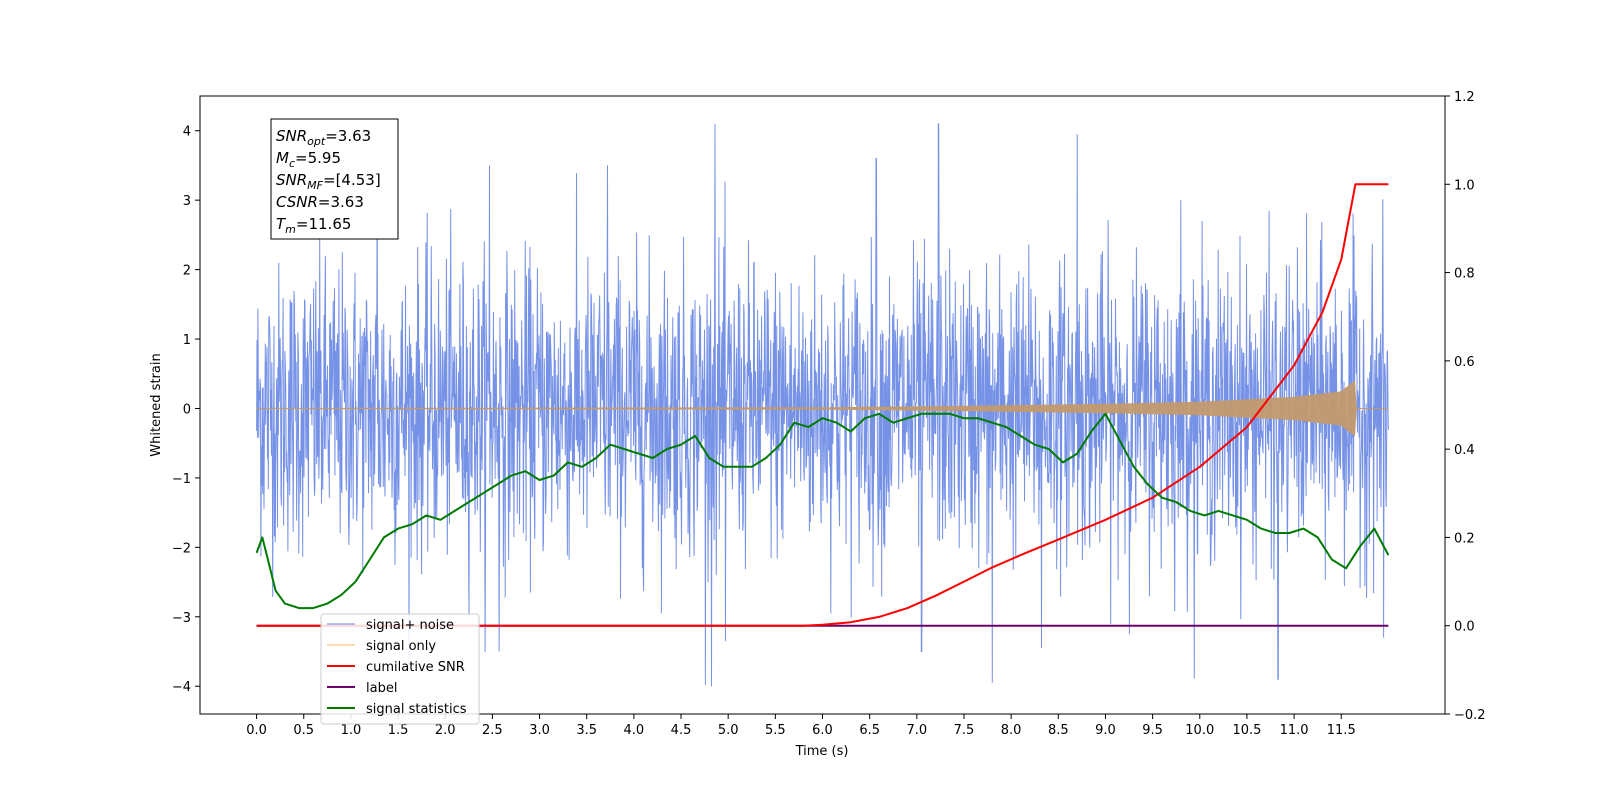 This screenshot has width=1600, height=800. I want to click on annotation-line: CSNR=3.63, so click(320, 202).